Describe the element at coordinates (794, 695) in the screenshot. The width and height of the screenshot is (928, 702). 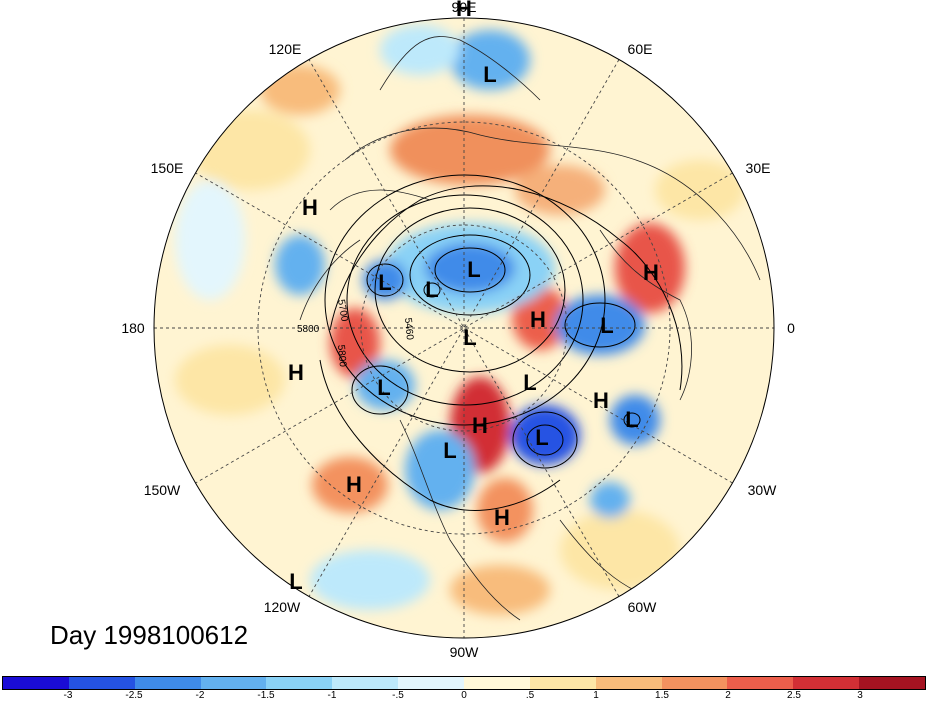
I see `colorbar-tick-label: 2.5` at that location.